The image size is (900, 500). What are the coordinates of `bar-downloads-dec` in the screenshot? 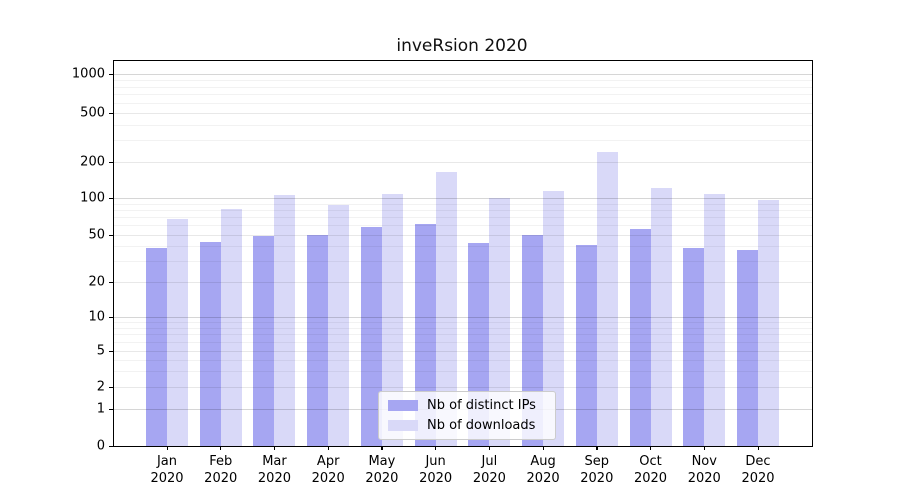 It's located at (768, 322).